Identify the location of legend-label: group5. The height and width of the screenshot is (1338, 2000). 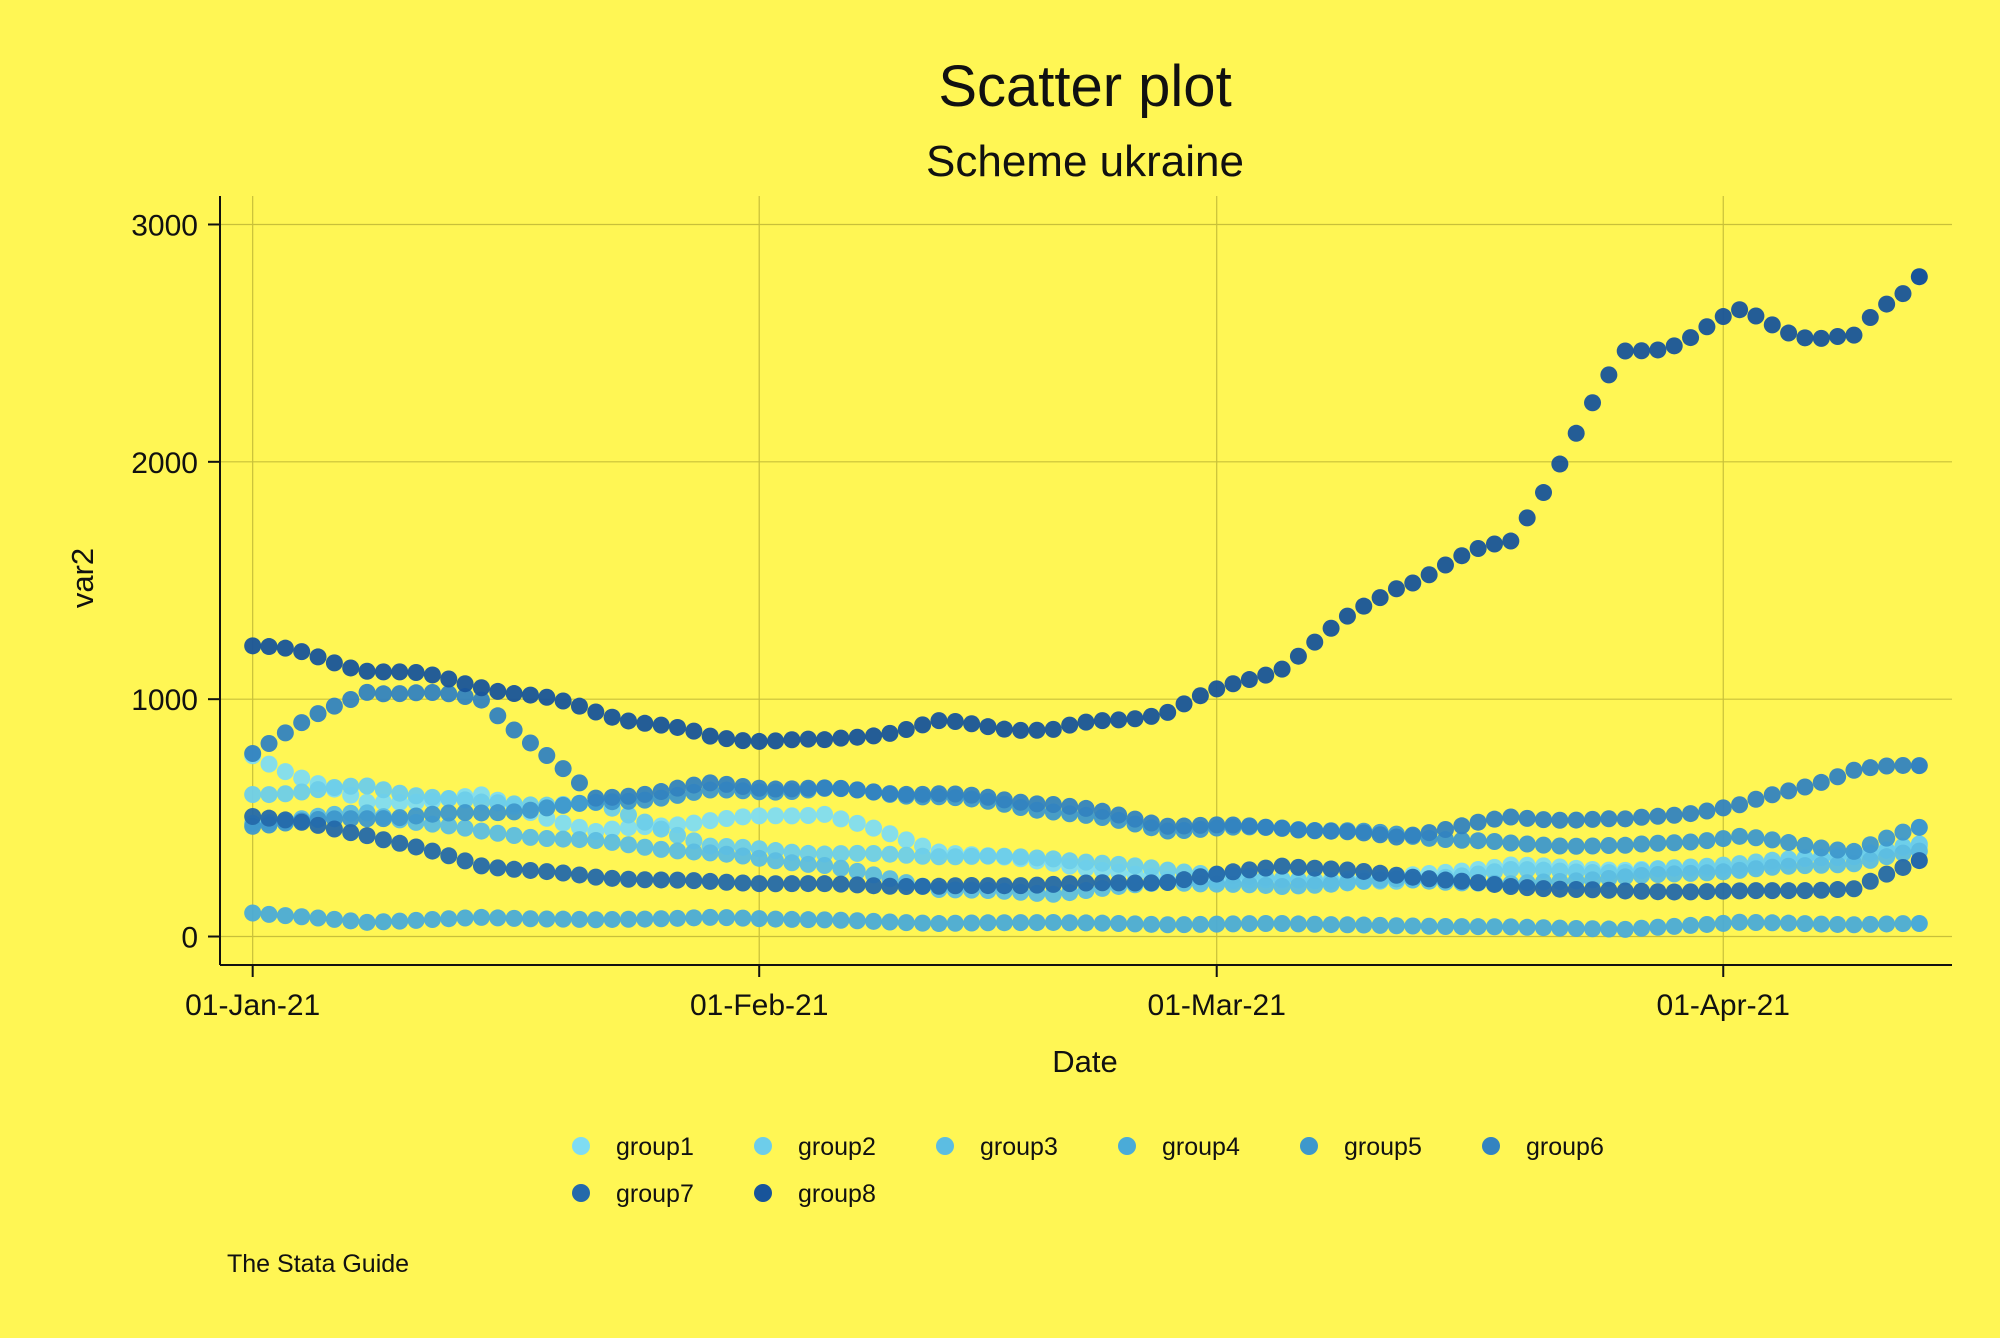
(1383, 1147).